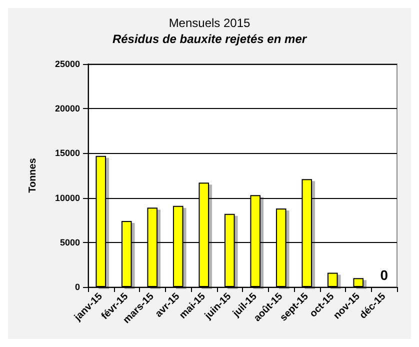 The width and height of the screenshot is (419, 347). Describe the element at coordinates (77, 287) in the screenshot. I see `y-tick-label: 0` at that location.